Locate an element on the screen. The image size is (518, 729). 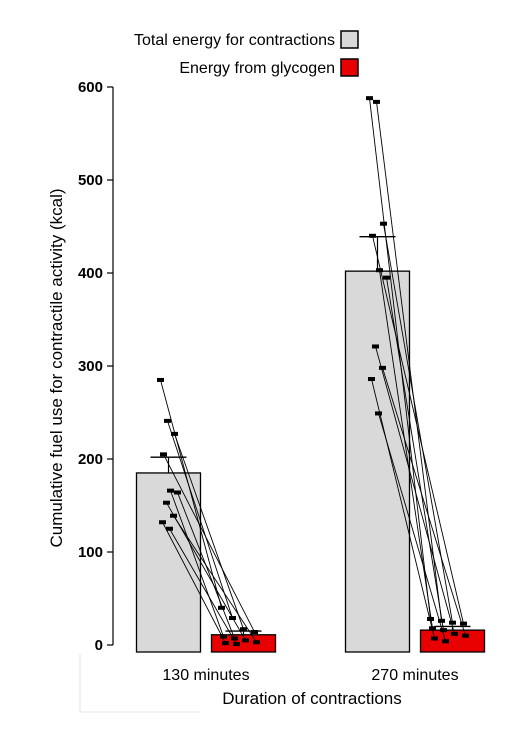
y-tick-label: 500 is located at coordinates (90, 180).